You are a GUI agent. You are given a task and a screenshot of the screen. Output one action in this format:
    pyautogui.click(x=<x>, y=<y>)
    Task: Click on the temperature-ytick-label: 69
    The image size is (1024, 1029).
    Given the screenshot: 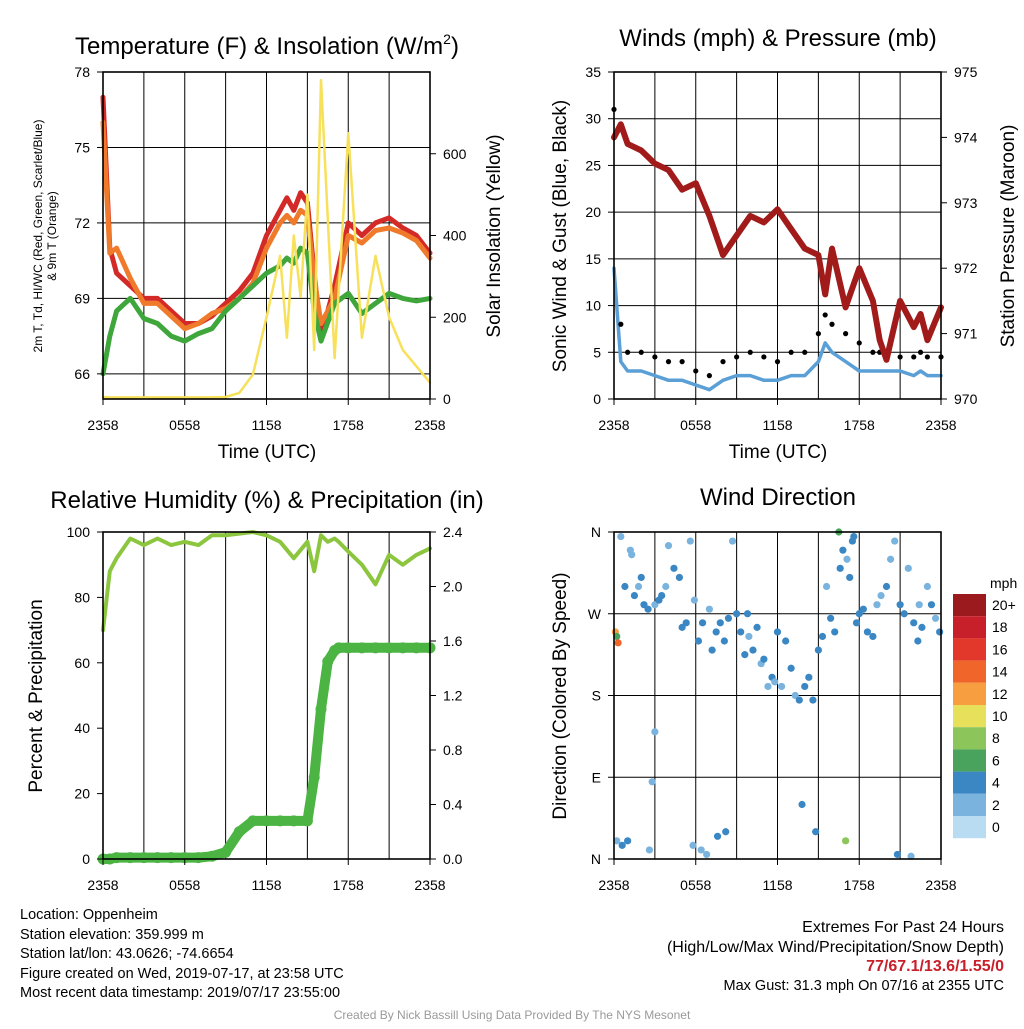 What is the action you would take?
    pyautogui.click(x=82, y=298)
    